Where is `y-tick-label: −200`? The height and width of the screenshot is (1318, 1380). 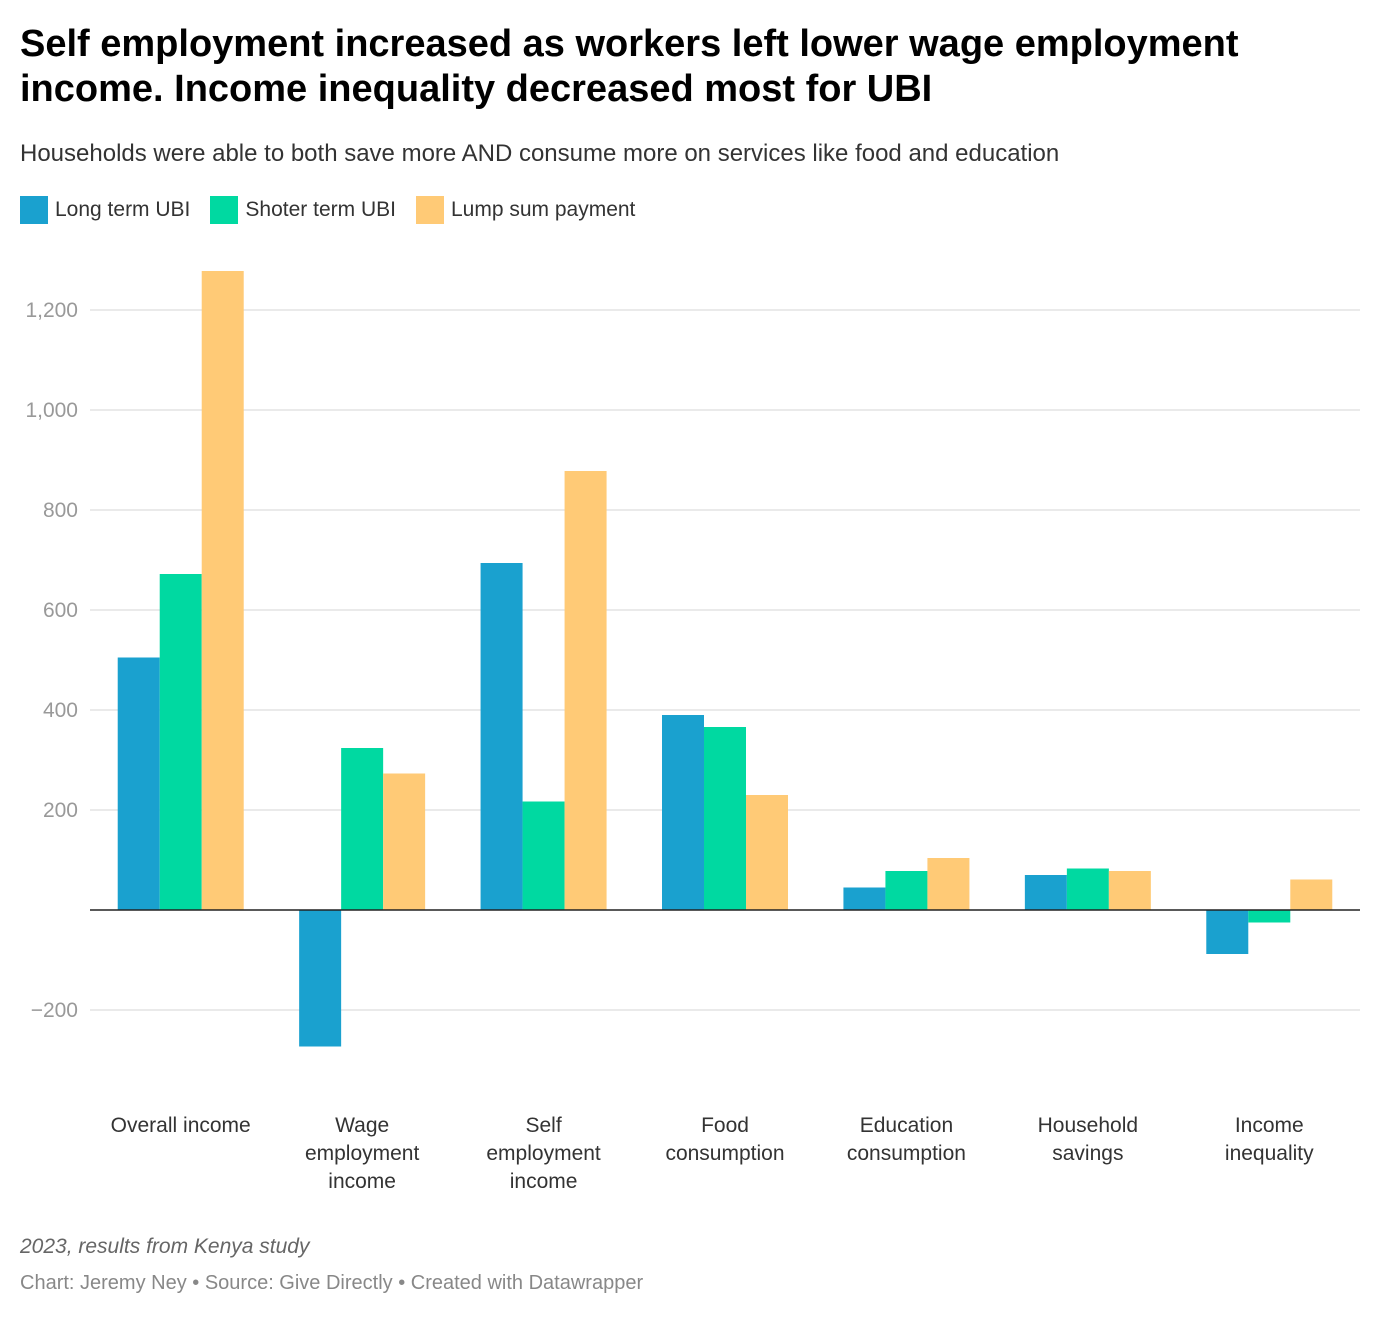 y-tick-label: −200 is located at coordinates (54, 1010).